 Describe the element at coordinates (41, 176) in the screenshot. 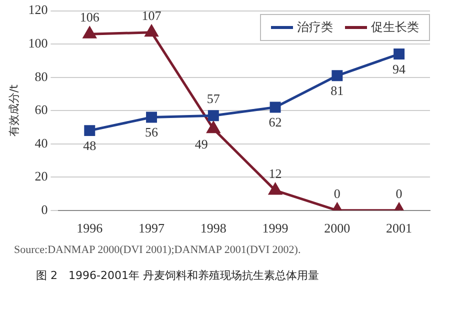

I see `y-tick-label: 20` at that location.